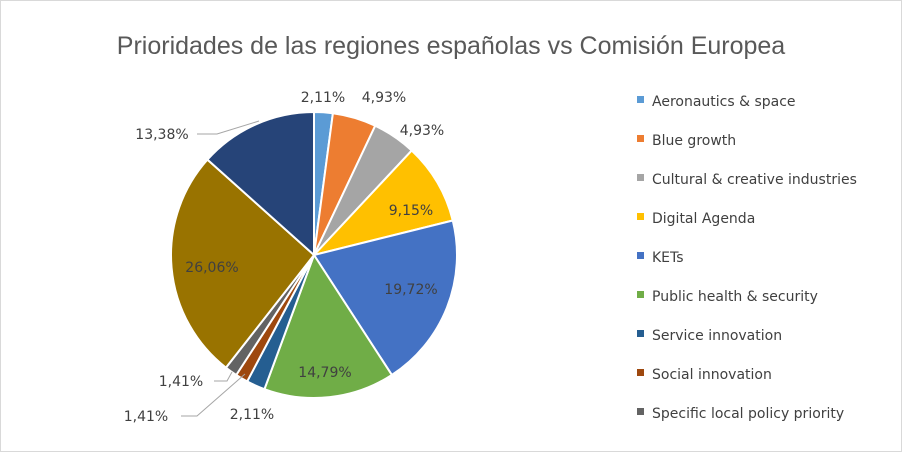 Image resolution: width=902 pixels, height=453 pixels. Describe the element at coordinates (694, 141) in the screenshot. I see `legend-label: Blue growth` at that location.